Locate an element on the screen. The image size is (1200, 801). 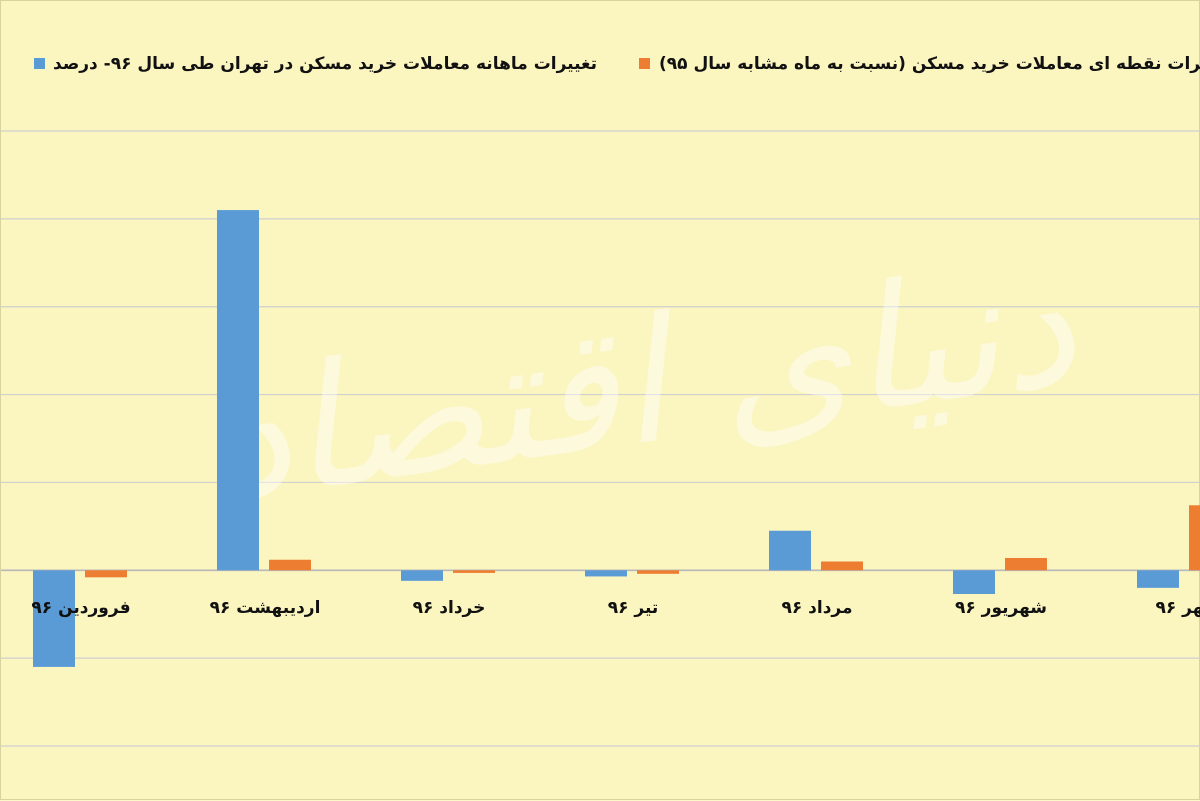
x-tick-label: فروردین ۹۶ is located at coordinates (80, 608).